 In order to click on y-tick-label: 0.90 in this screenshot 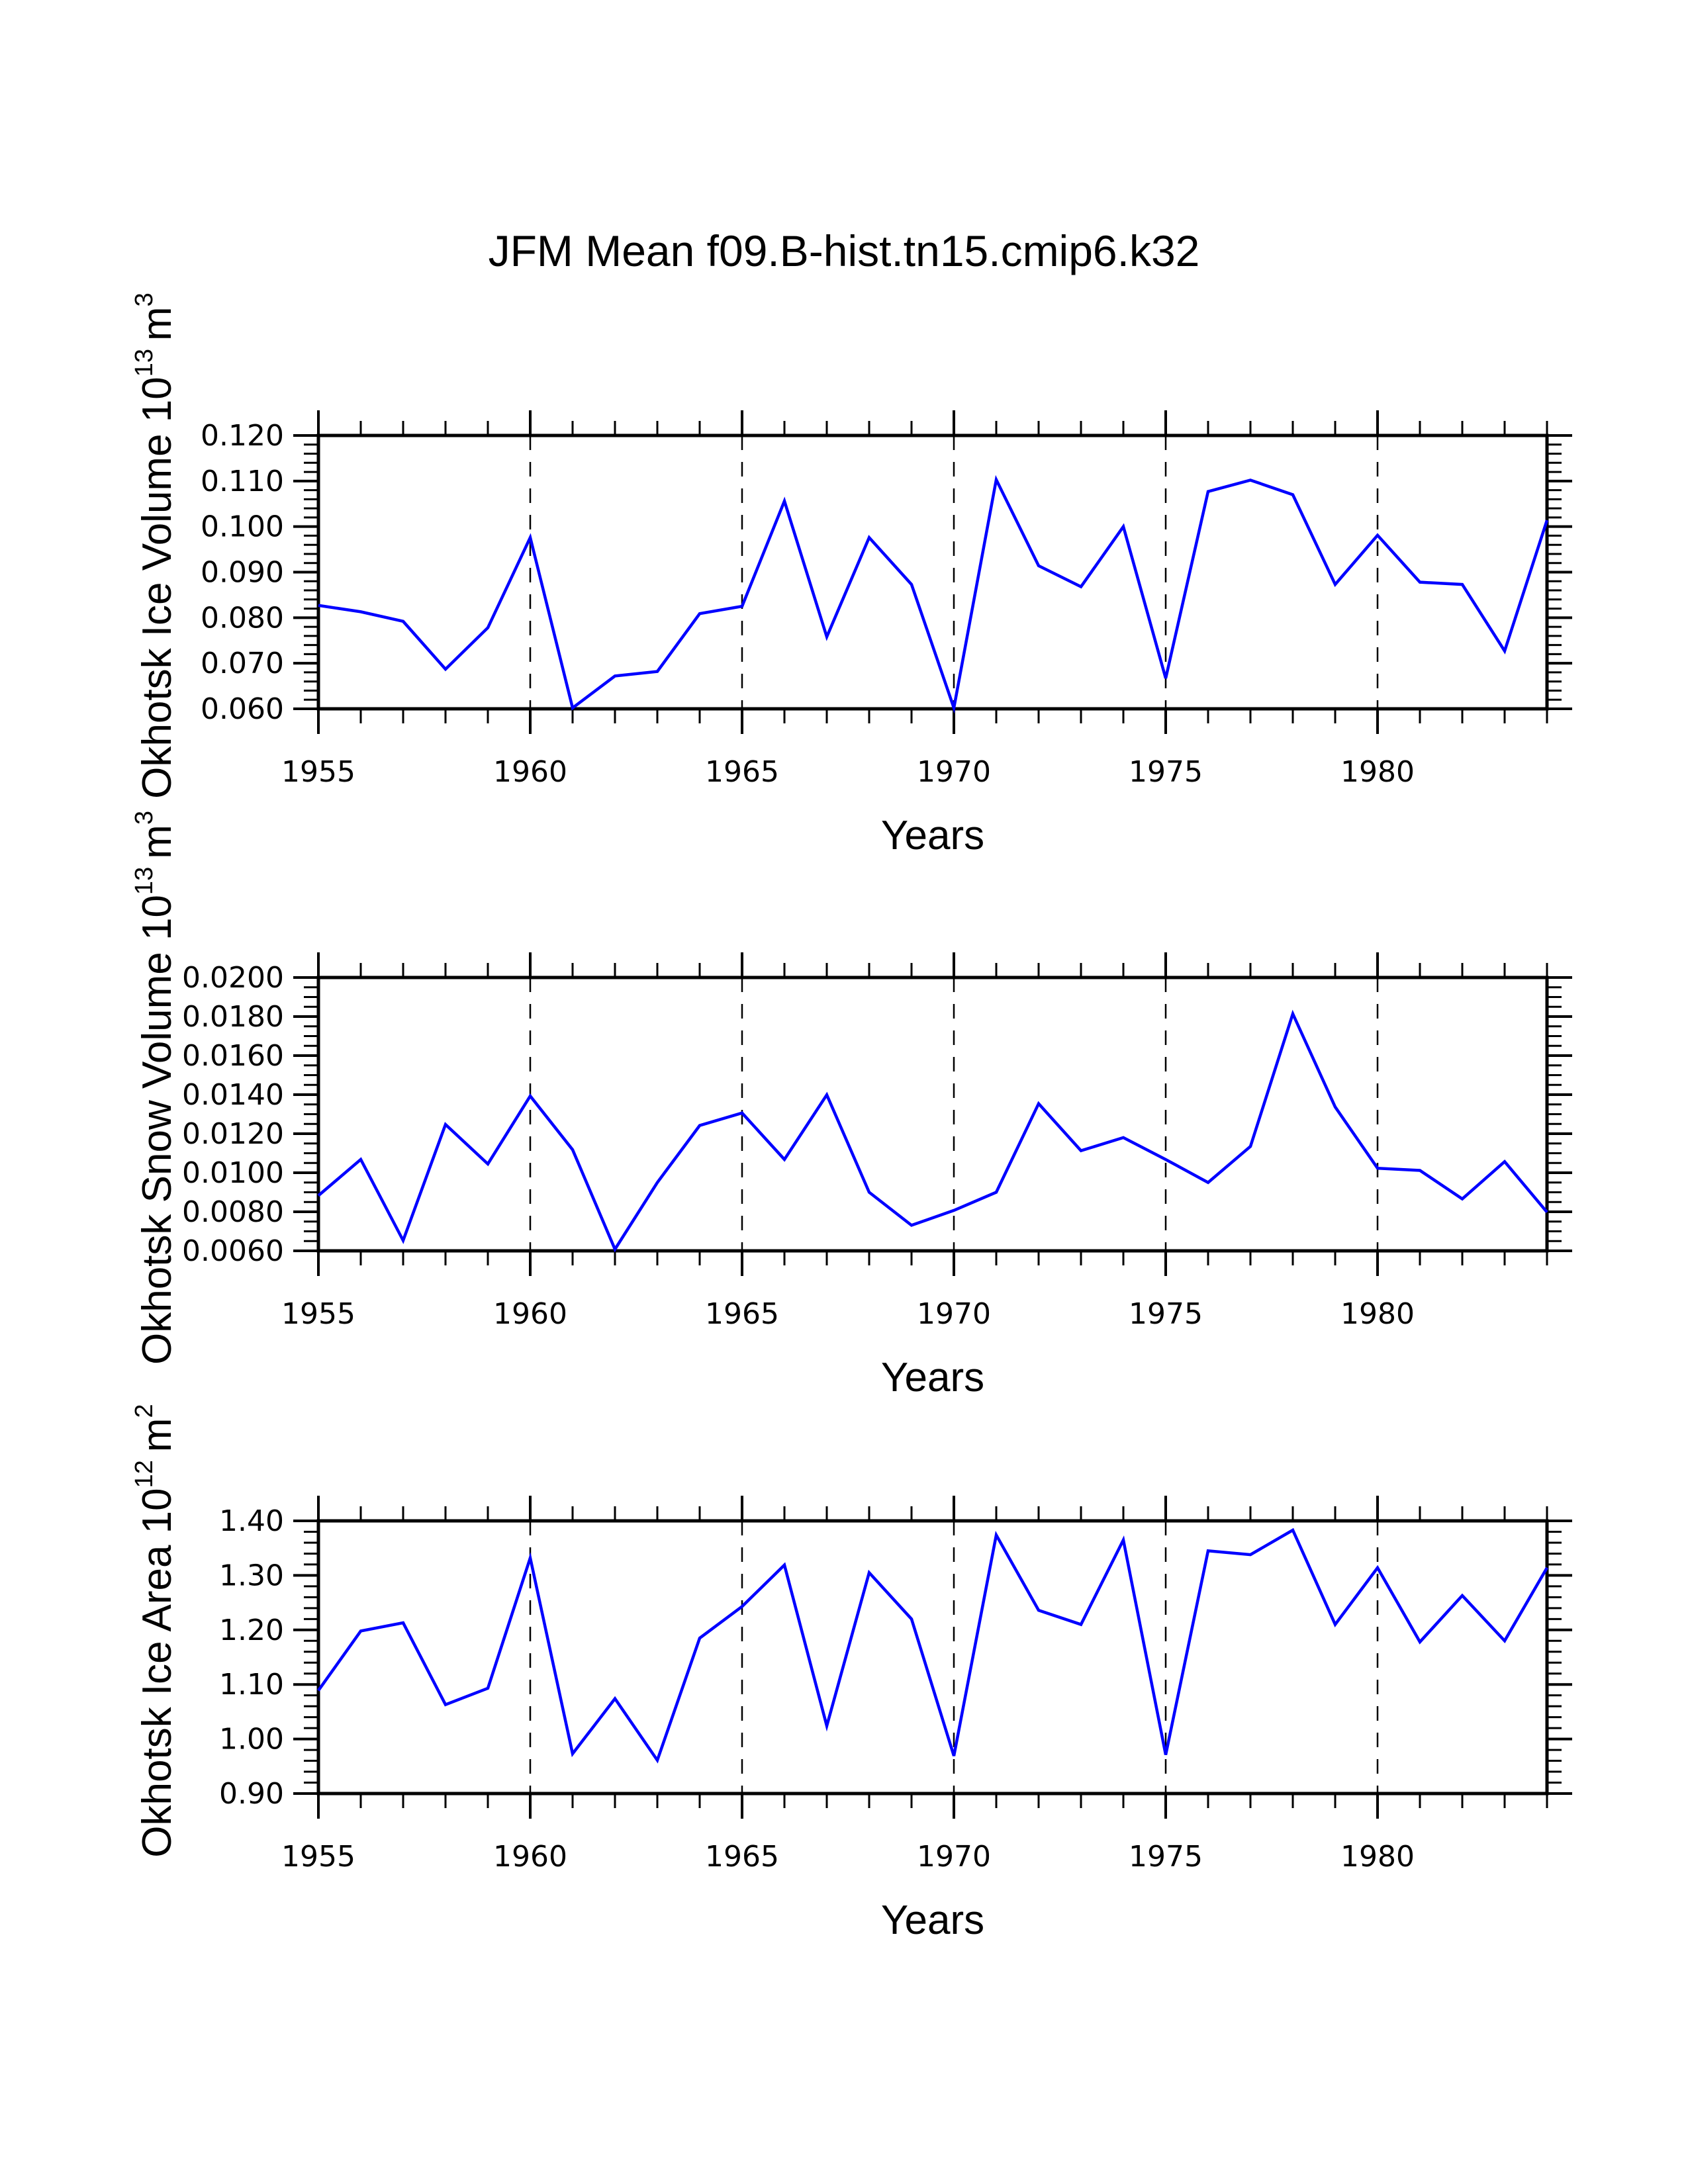, I will do `click(251, 1794)`.